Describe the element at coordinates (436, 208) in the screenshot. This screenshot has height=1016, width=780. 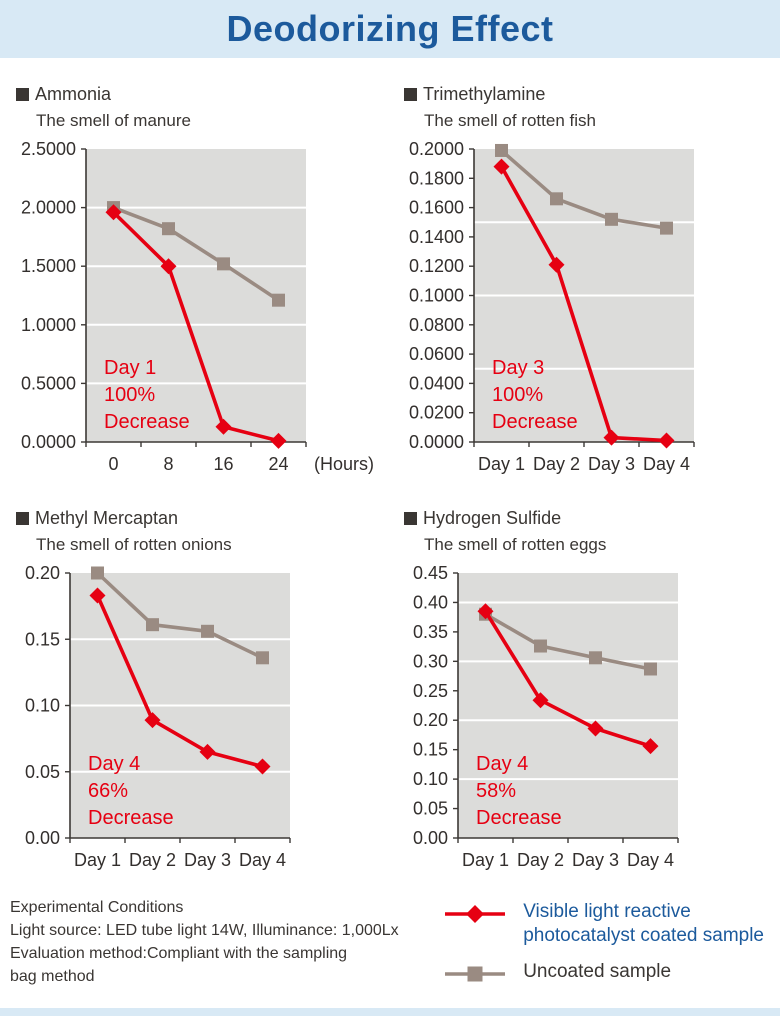
I see `svg-text: 0.1600` at that location.